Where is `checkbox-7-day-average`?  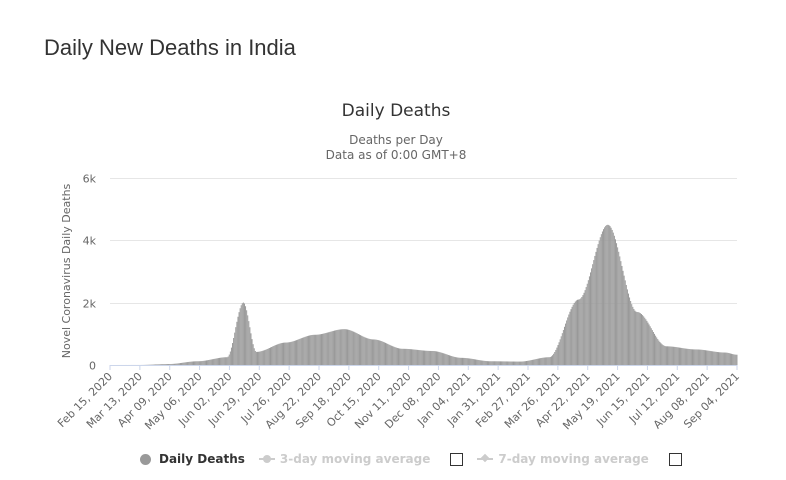 checkbox-7-day-average is located at coordinates (675, 459).